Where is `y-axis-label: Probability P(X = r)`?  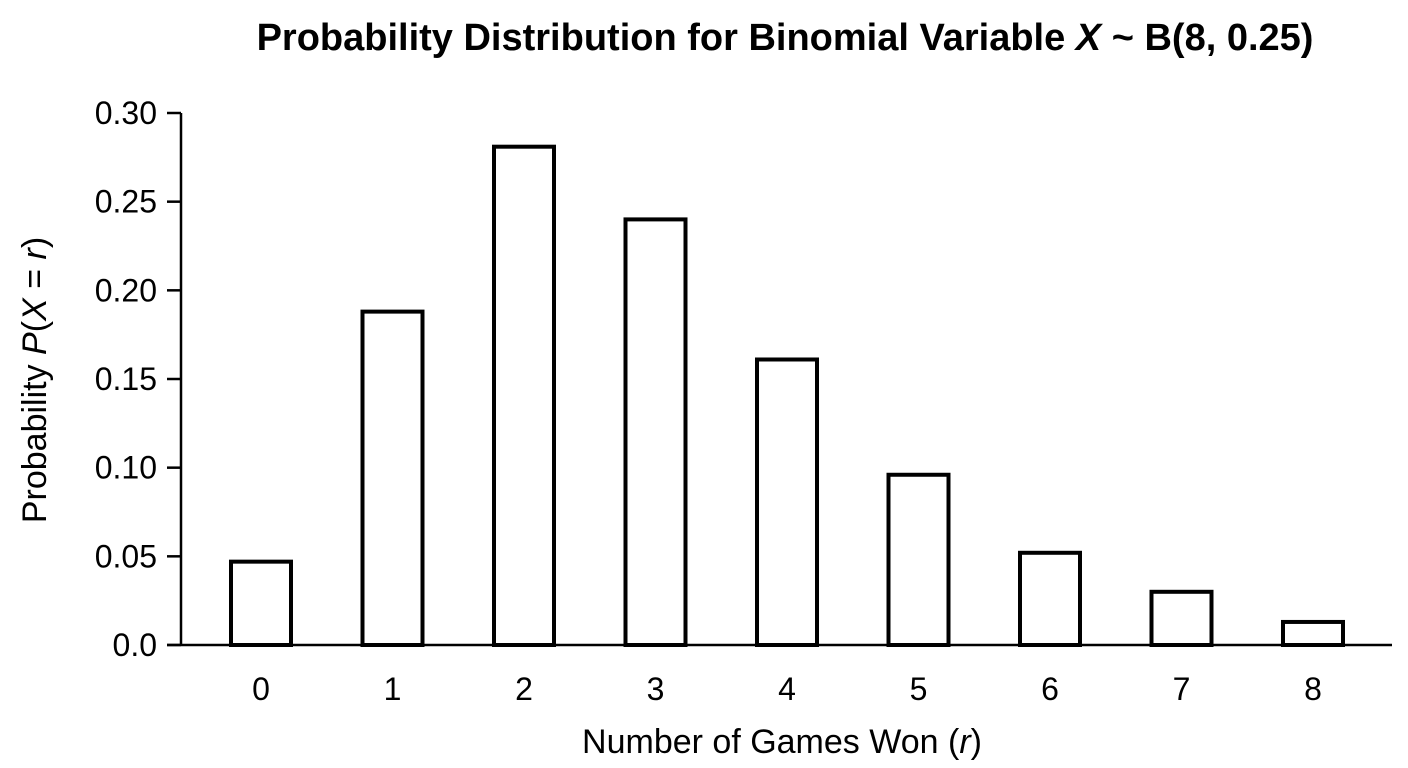 y-axis-label: Probability P(X = r) is located at coordinates (35, 380).